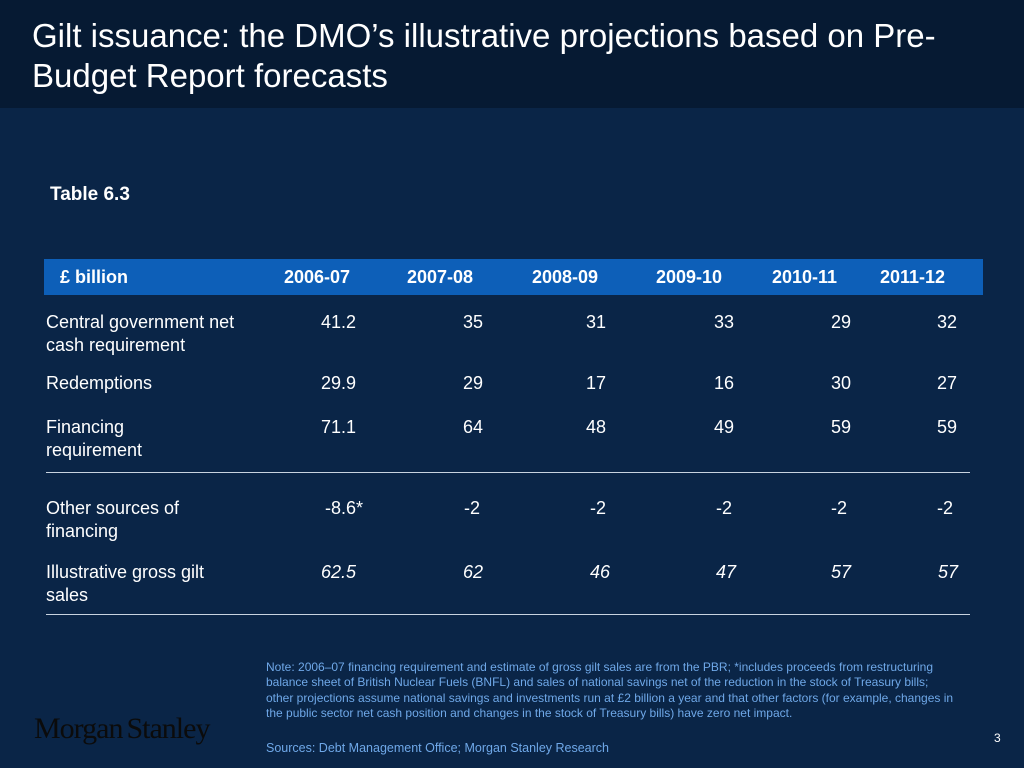 Image resolution: width=1024 pixels, height=768 pixels. I want to click on col-header-2008-09: 2008-09, so click(565, 277).